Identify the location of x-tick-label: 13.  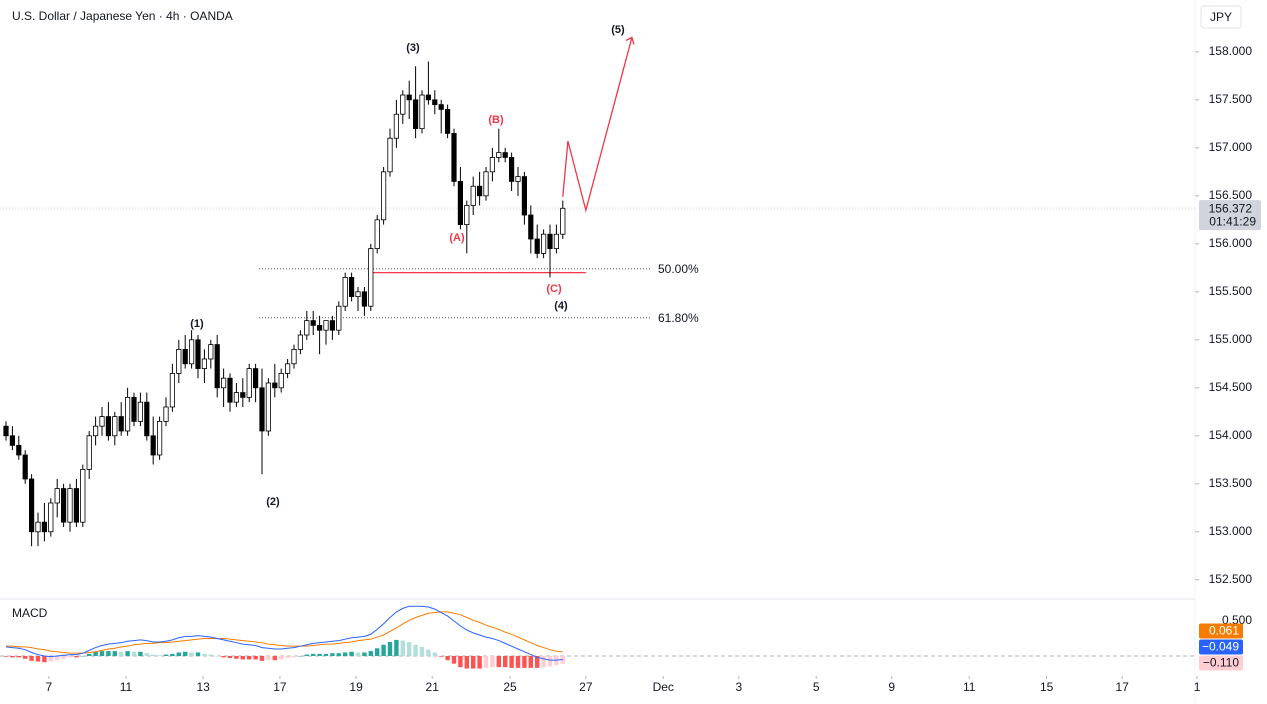
(203, 687).